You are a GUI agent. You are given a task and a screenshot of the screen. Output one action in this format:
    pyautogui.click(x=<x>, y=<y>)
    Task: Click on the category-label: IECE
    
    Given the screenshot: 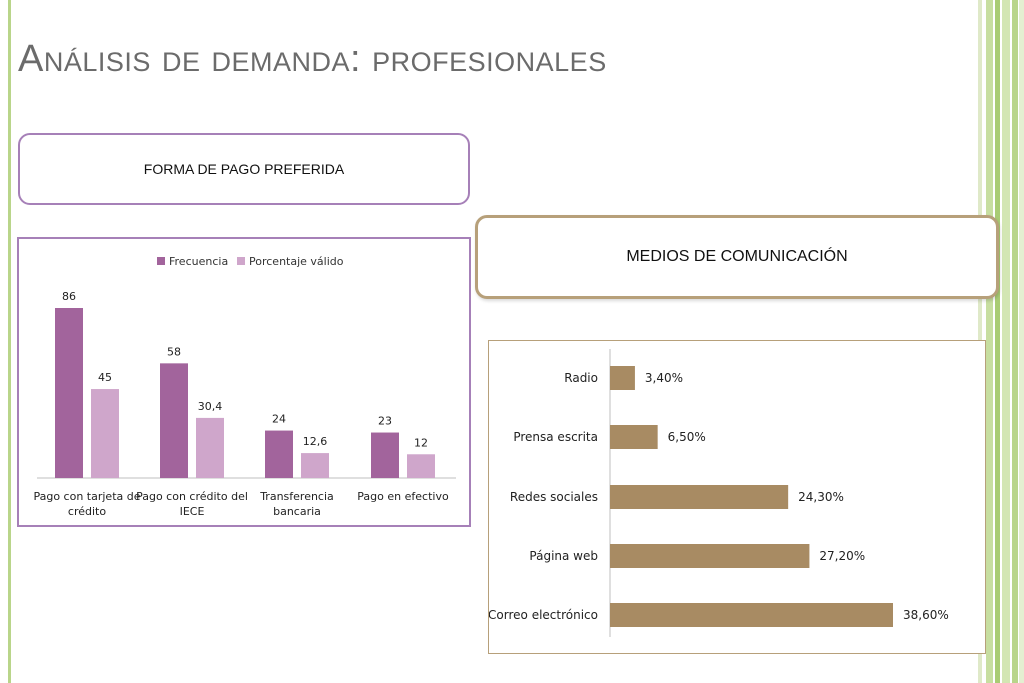 What is the action you would take?
    pyautogui.click(x=192, y=511)
    